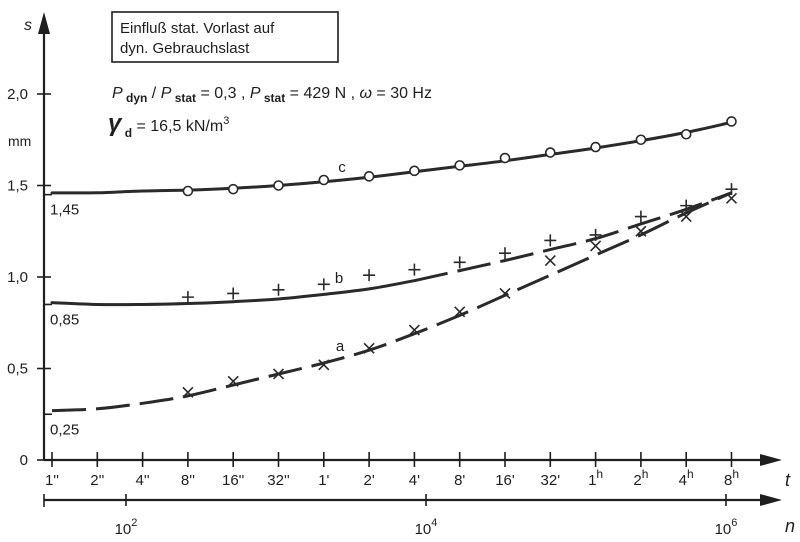  What do you see at coordinates (790, 526) in the screenshot?
I see `x-axis-label-cycles: n` at bounding box center [790, 526].